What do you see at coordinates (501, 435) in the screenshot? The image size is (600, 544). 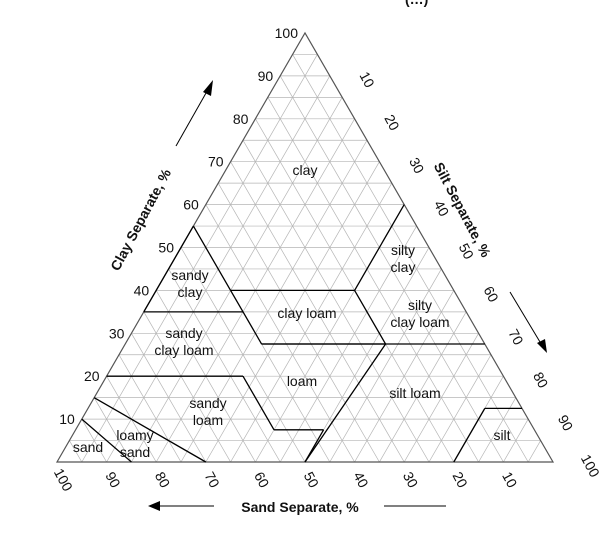 I see `region-label-silt: silt` at bounding box center [501, 435].